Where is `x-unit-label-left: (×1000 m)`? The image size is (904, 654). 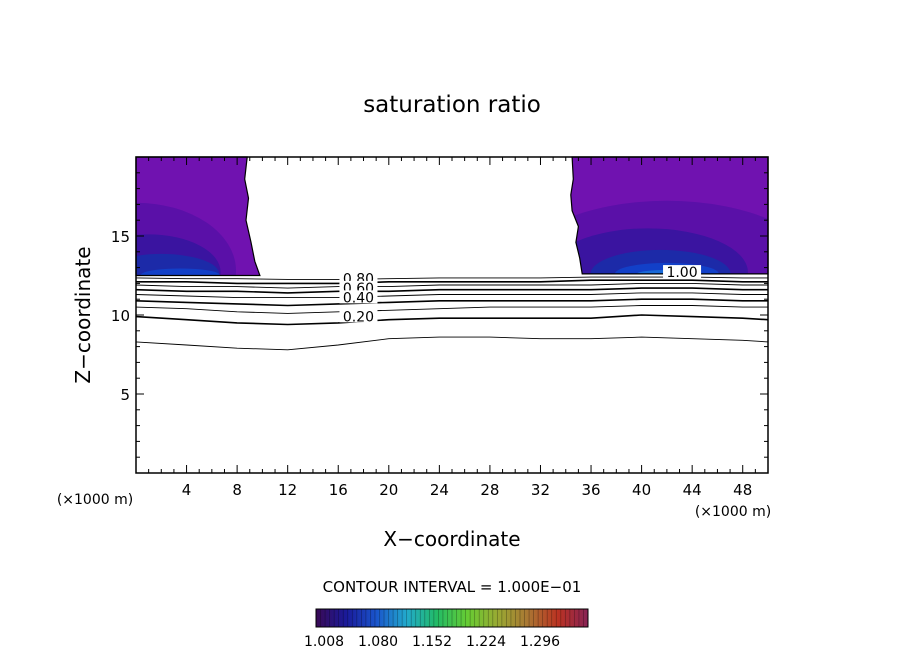 x-unit-label-left: (×1000 m) is located at coordinates (95, 500).